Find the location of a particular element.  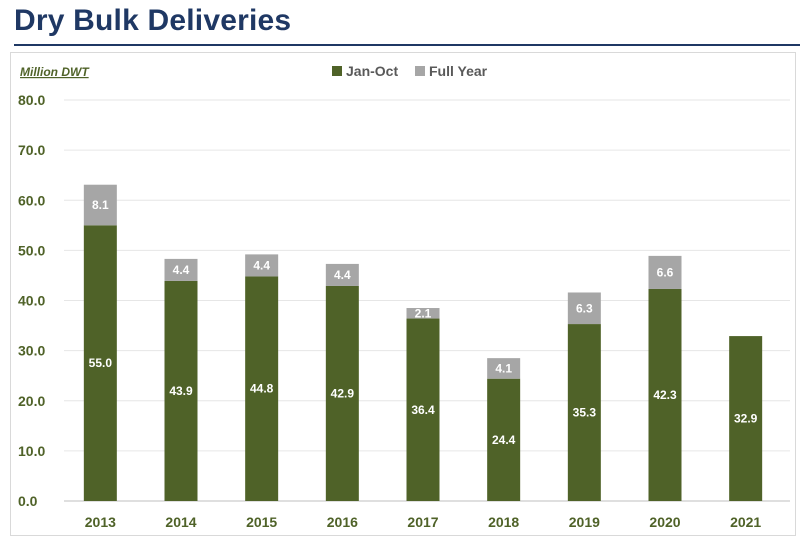

bar-jan-oct-2016 is located at coordinates (342, 393).